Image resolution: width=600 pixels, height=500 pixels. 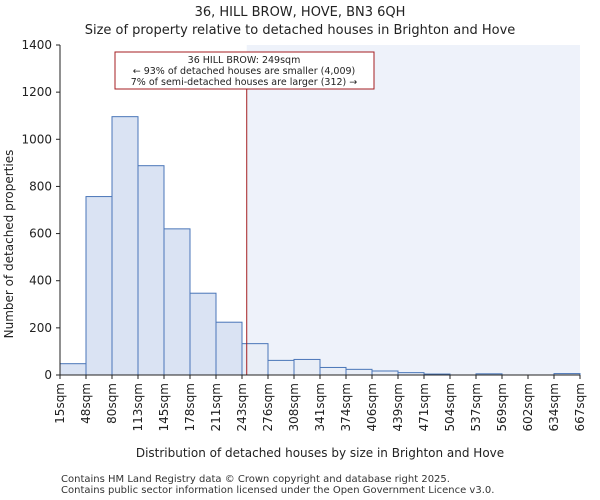 I want to click on bar-145sqm, so click(x=177, y=302).